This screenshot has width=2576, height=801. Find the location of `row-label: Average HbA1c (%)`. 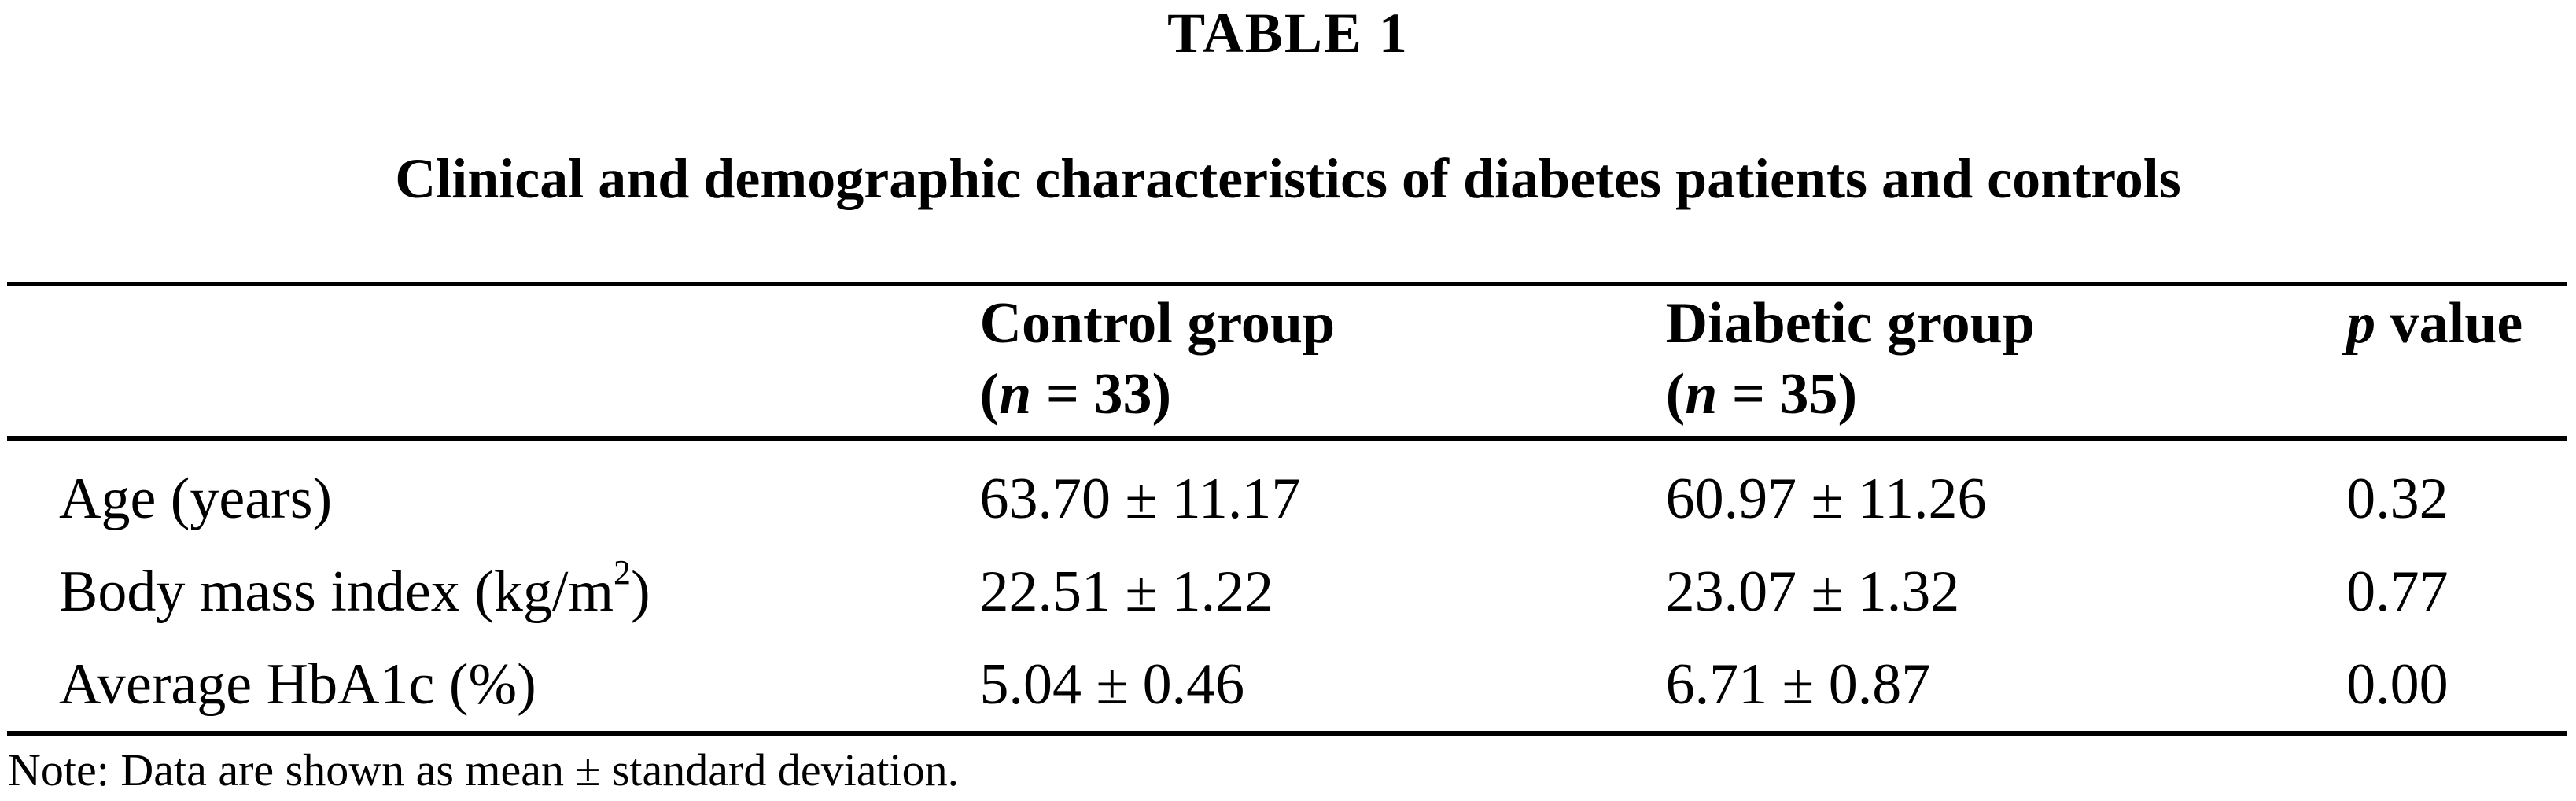

row-label: Average HbA1c (%) is located at coordinates (297, 684).